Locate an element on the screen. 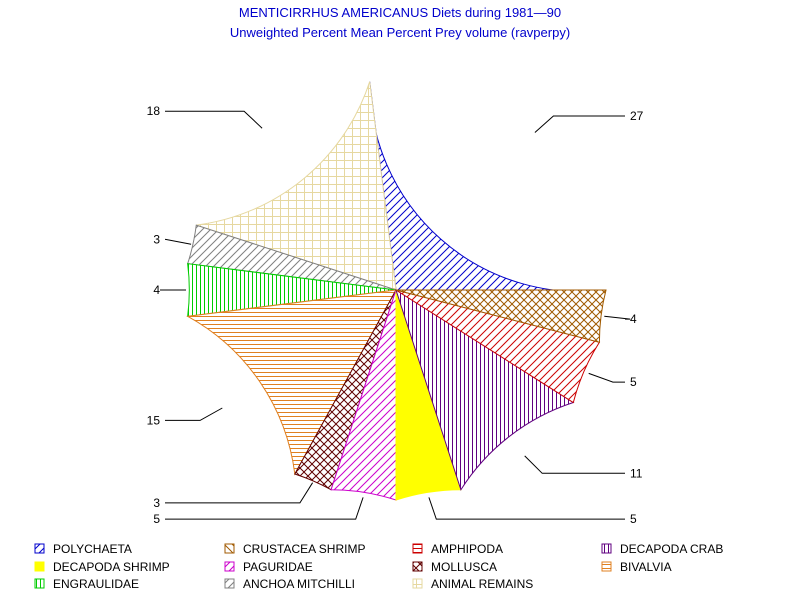 The height and width of the screenshot is (600, 800). slice-polychaeta is located at coordinates (488, 187).